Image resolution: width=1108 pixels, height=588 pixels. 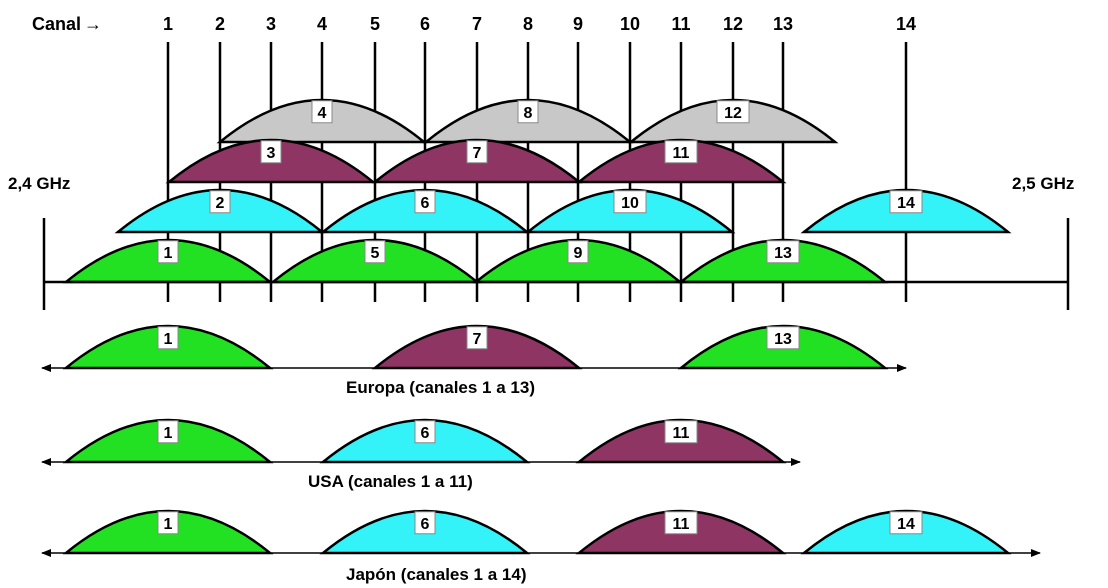 I want to click on region-band-14: 14, so click(x=906, y=532).